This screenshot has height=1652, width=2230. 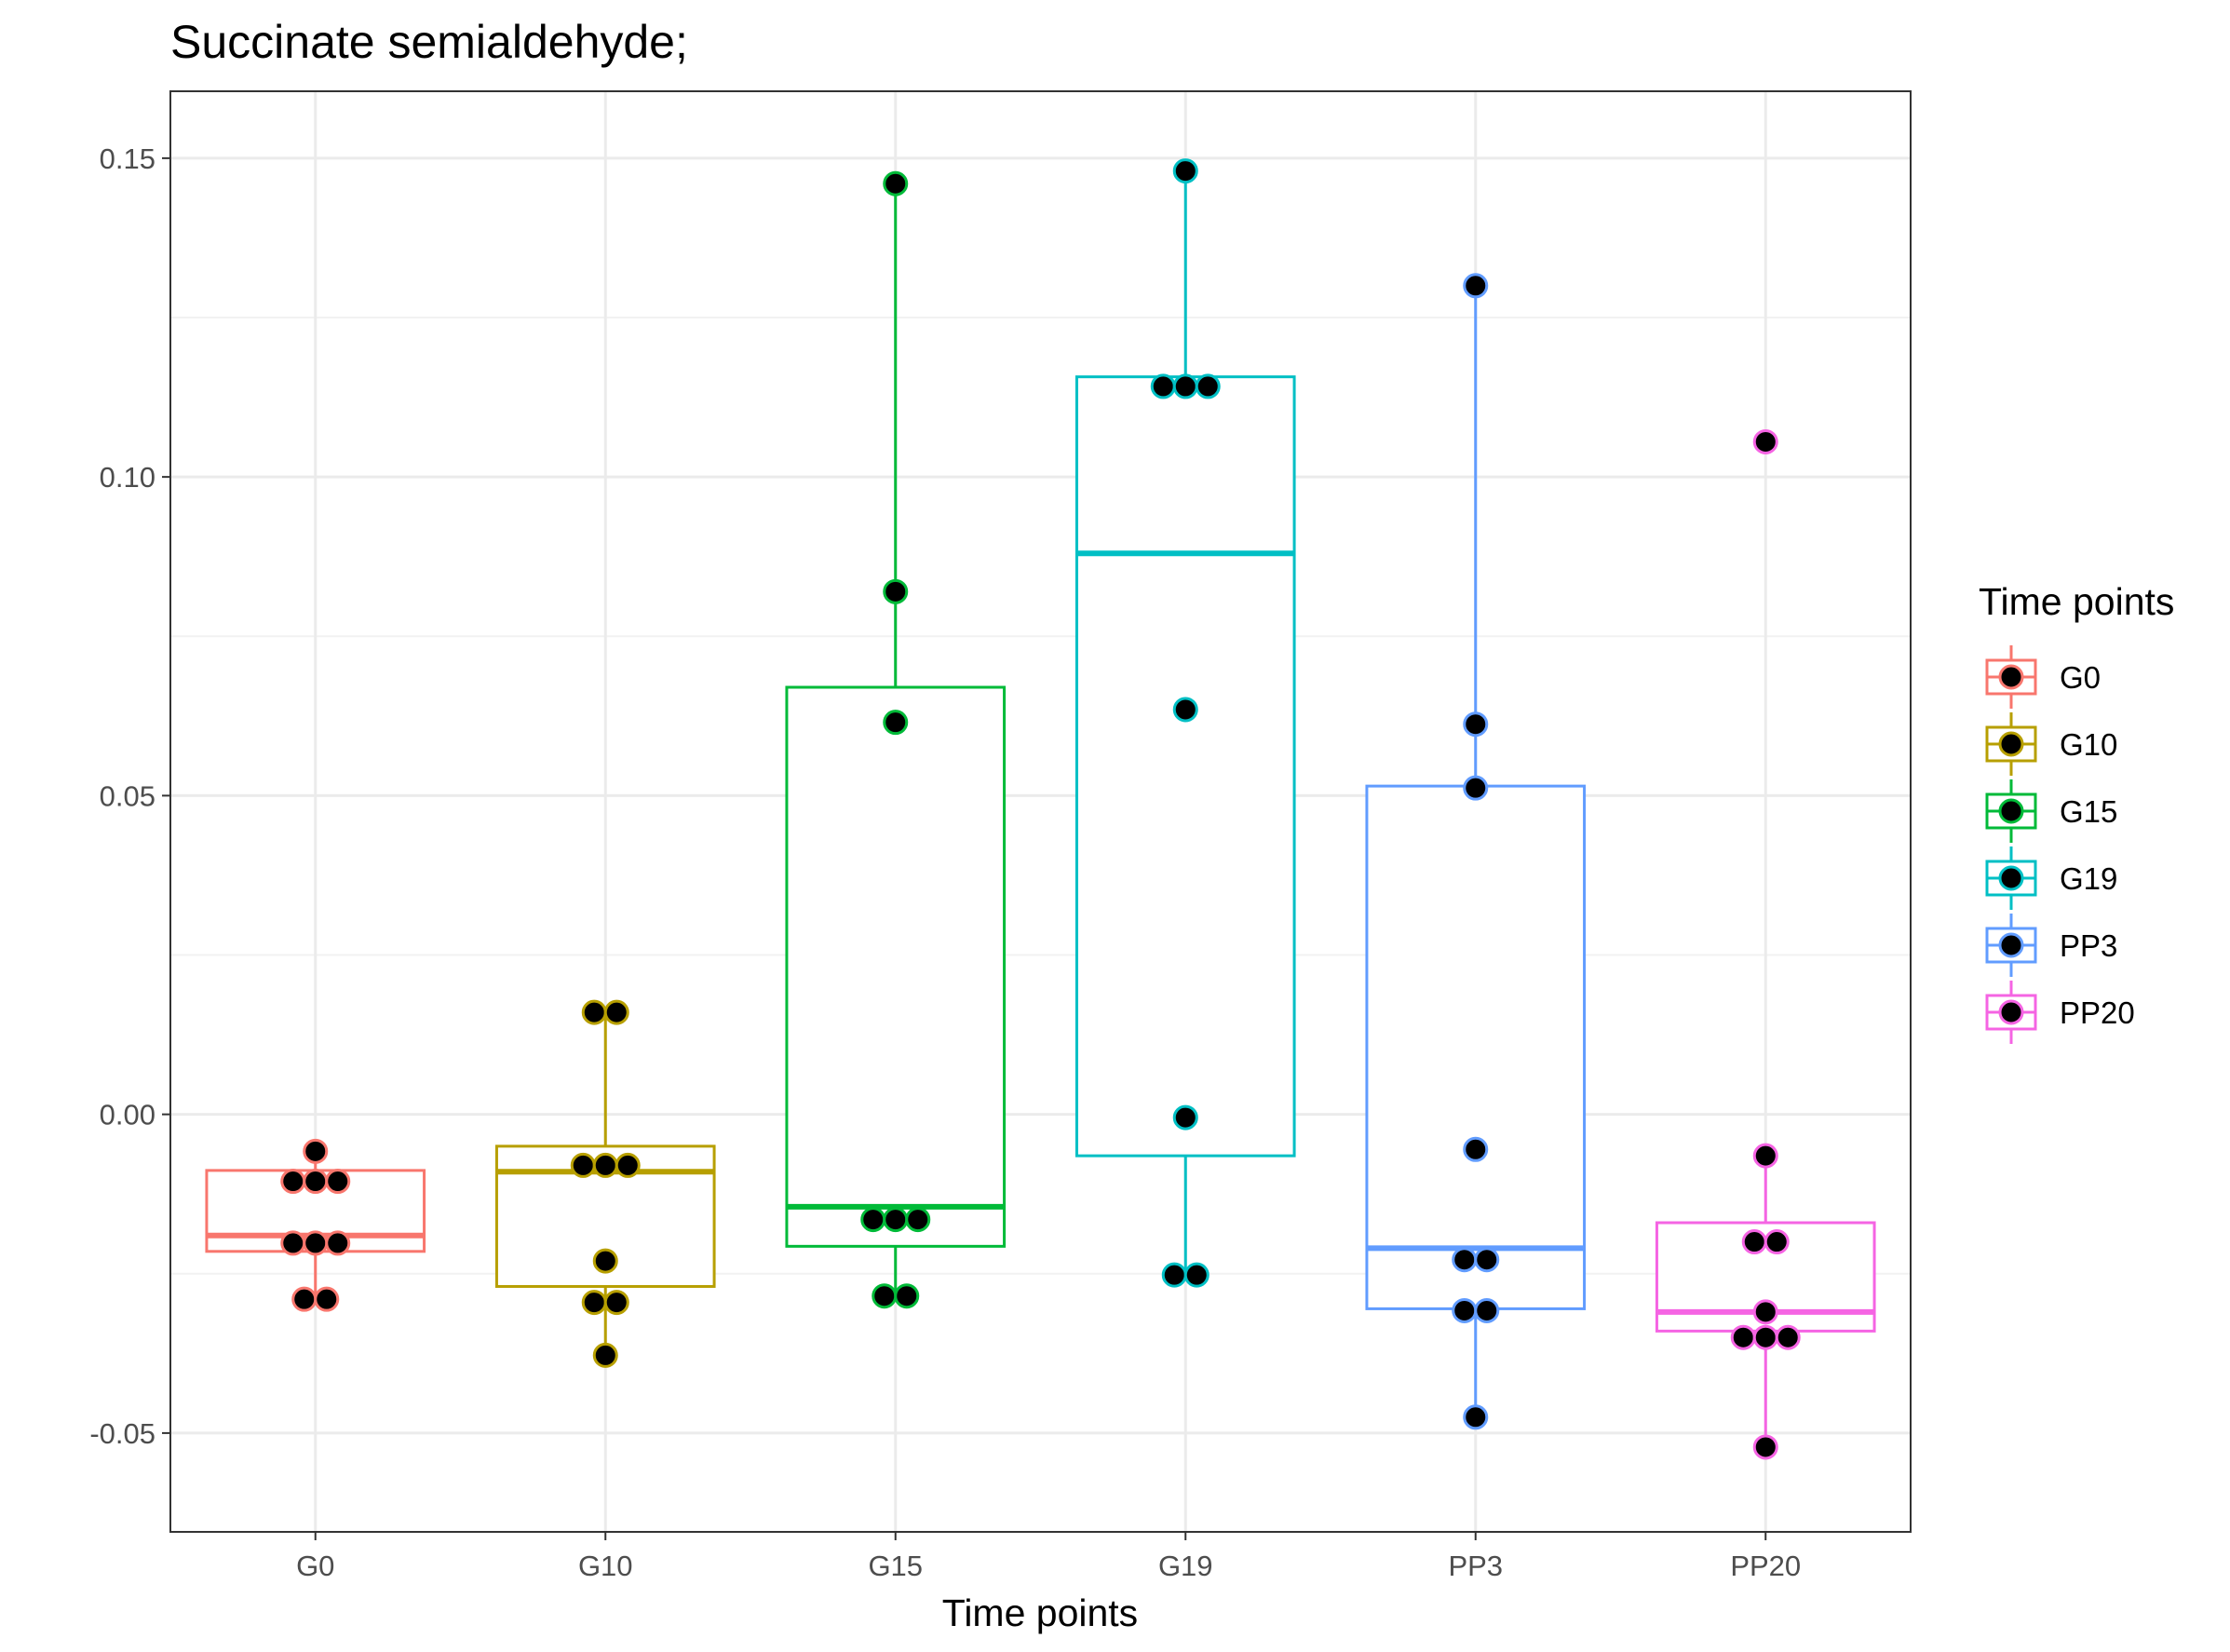 I want to click on y-tick-label: 0.15, so click(x=128, y=158).